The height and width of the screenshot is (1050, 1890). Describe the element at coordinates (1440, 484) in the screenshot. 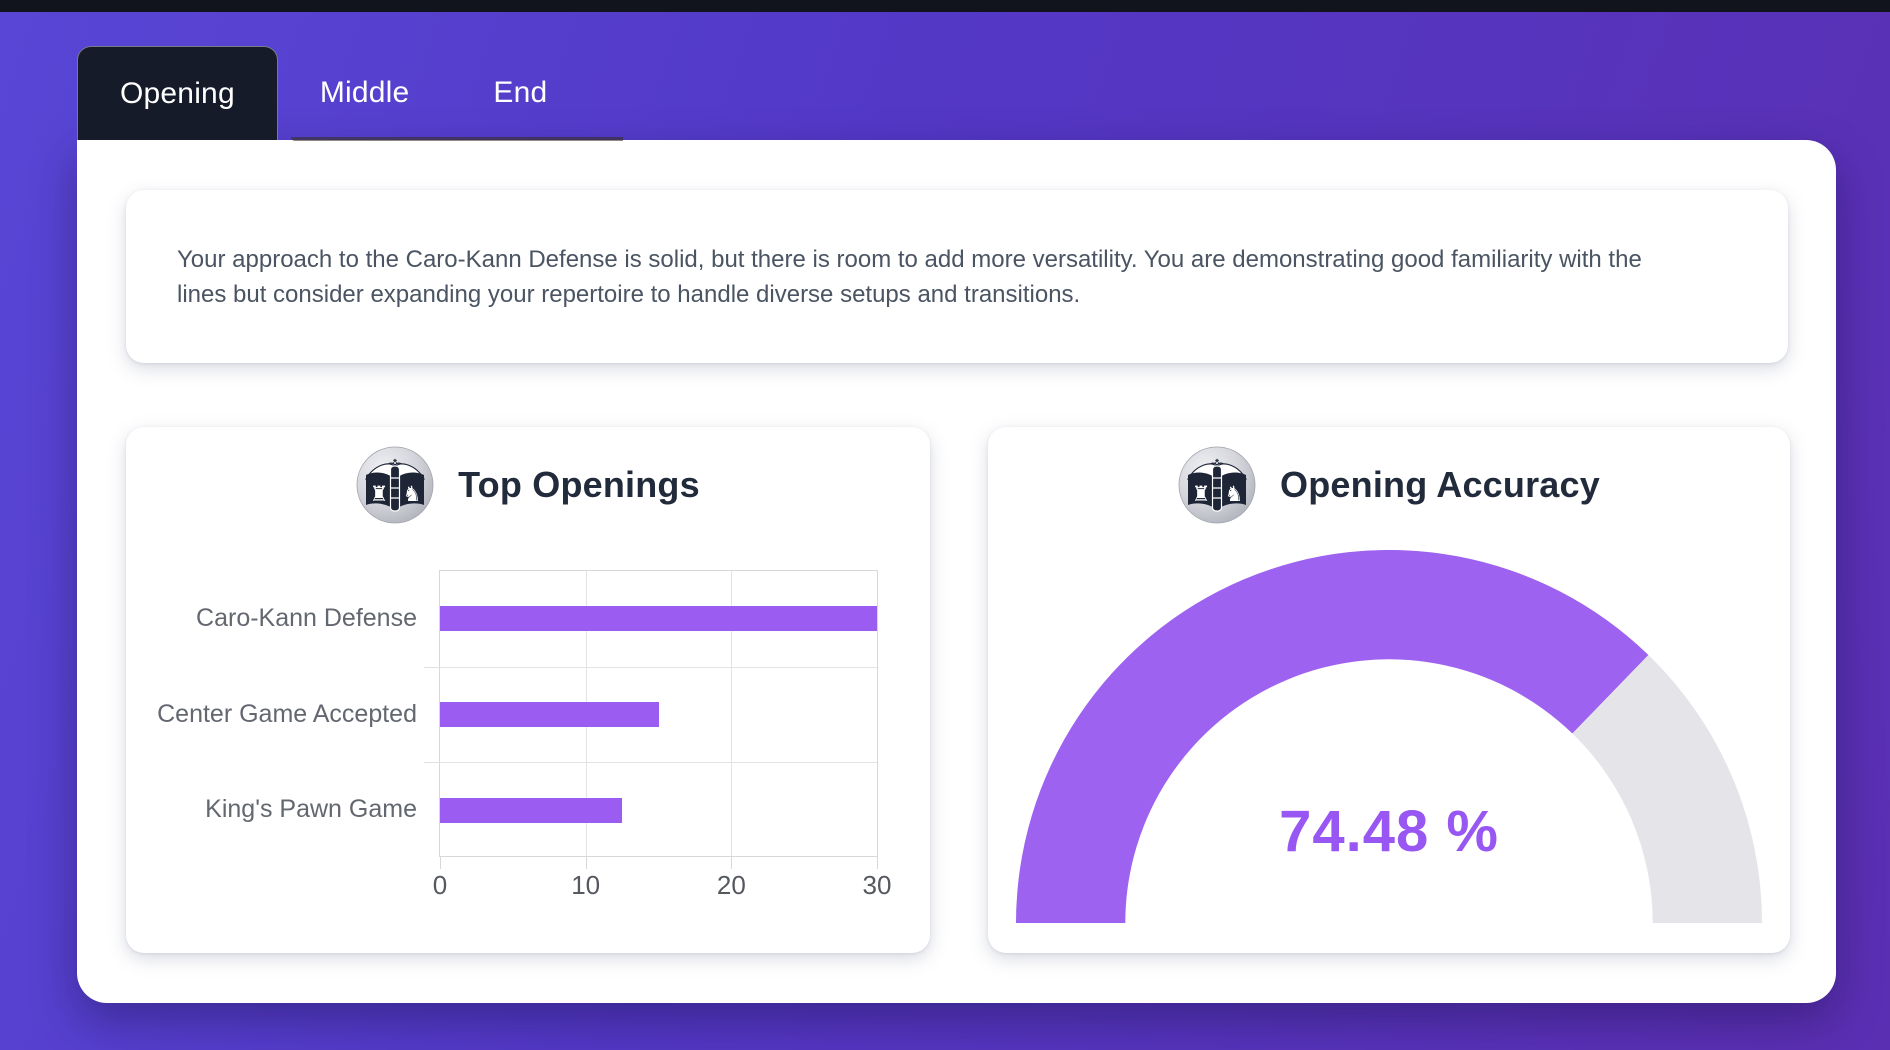

I see `opening-accuracy-title: Opening Accuracy` at that location.